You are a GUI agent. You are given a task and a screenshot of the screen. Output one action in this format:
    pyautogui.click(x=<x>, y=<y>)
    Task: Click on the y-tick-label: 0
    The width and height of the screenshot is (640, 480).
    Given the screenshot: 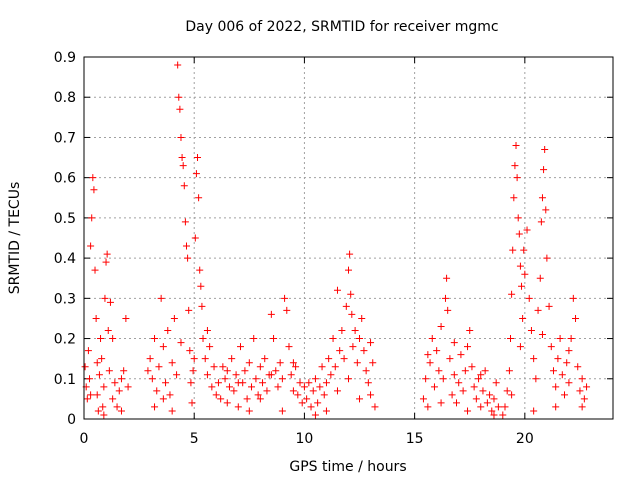 What is the action you would take?
    pyautogui.click(x=71, y=420)
    